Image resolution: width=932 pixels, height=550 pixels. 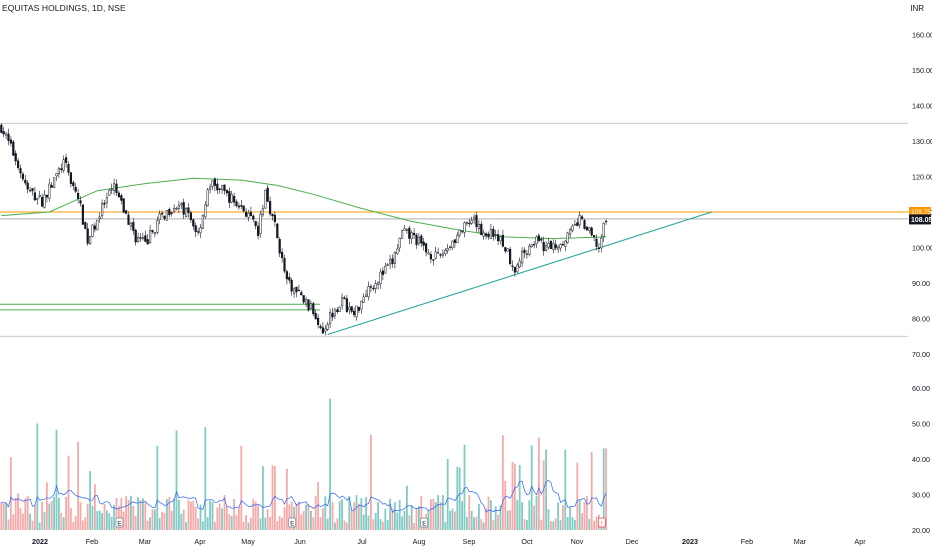 I want to click on earnings-marker-glyph: E, so click(x=119, y=525).